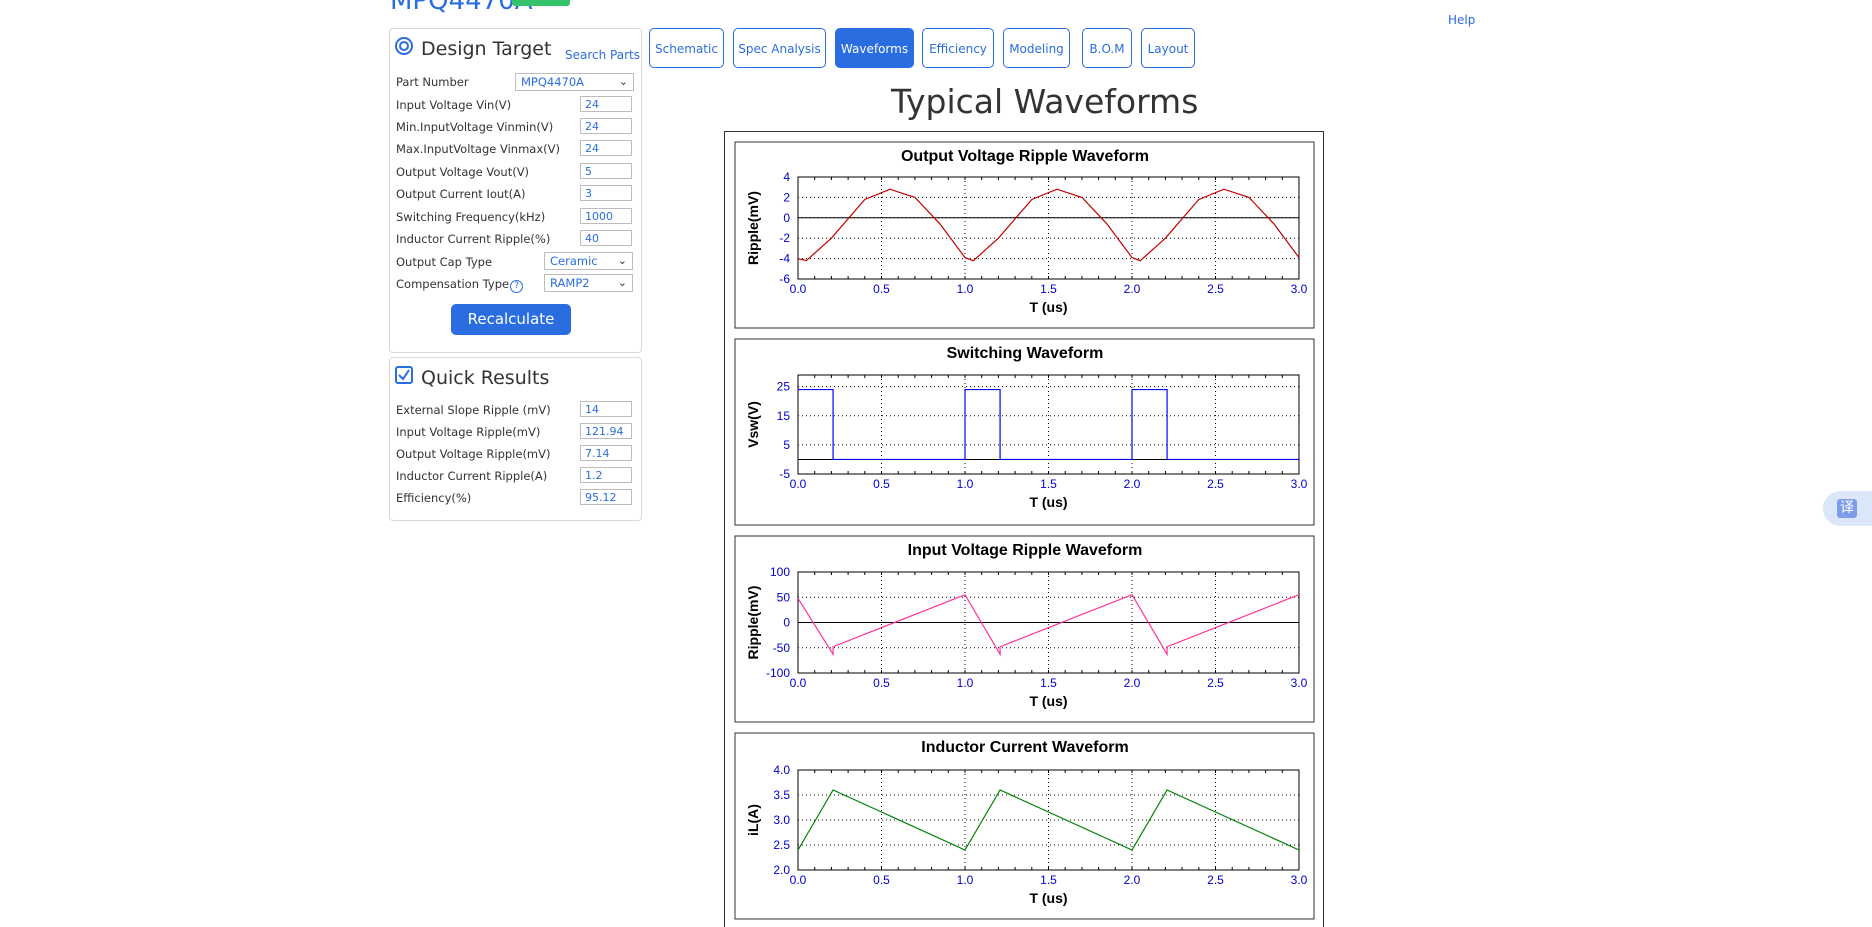  I want to click on quick-result-value: 14, so click(606, 409).